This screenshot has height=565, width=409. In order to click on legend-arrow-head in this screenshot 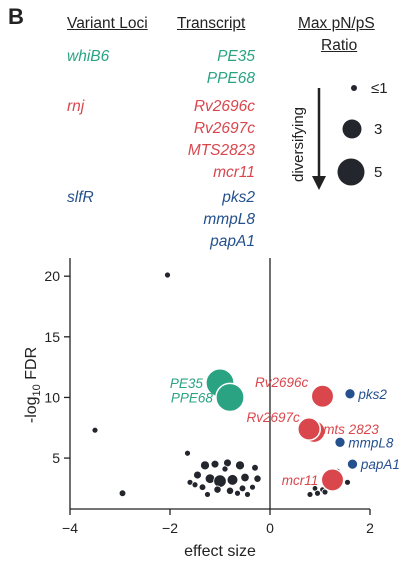, I will do `click(319, 183)`.